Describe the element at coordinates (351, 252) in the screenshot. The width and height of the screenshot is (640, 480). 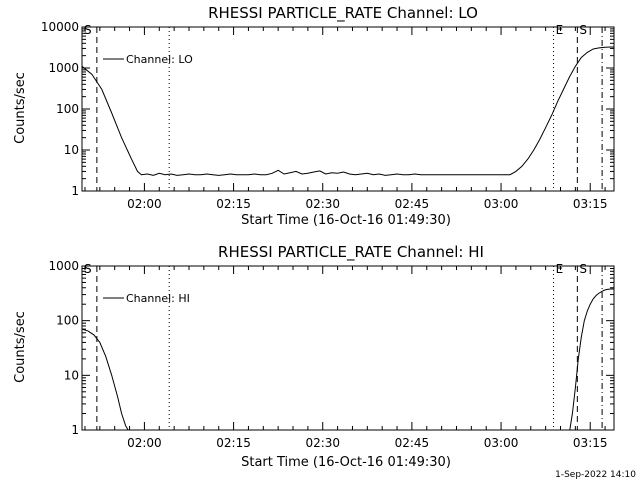
I see `chart-title-hi: RHESSI PARTICLE_RATE Channel: HI` at that location.